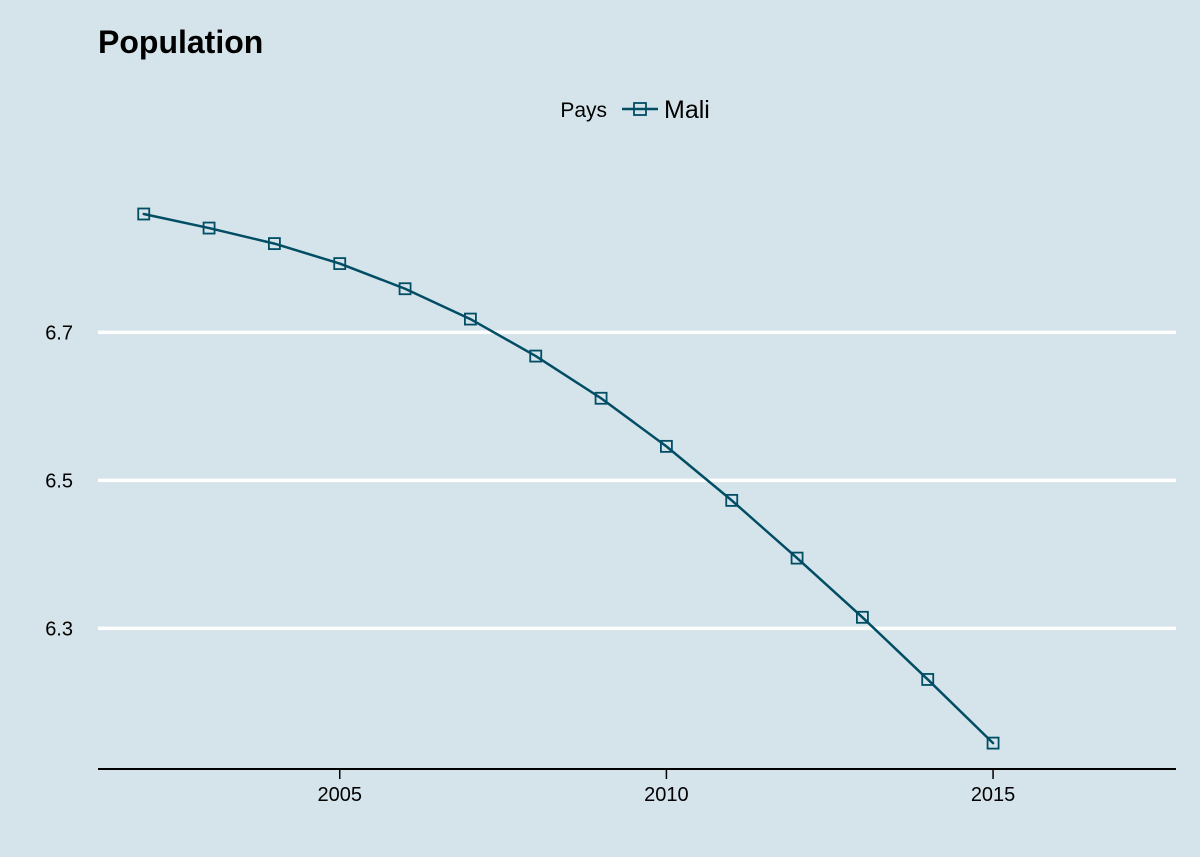  Describe the element at coordinates (640, 109) in the screenshot. I see `legend-swatch-marker` at that location.